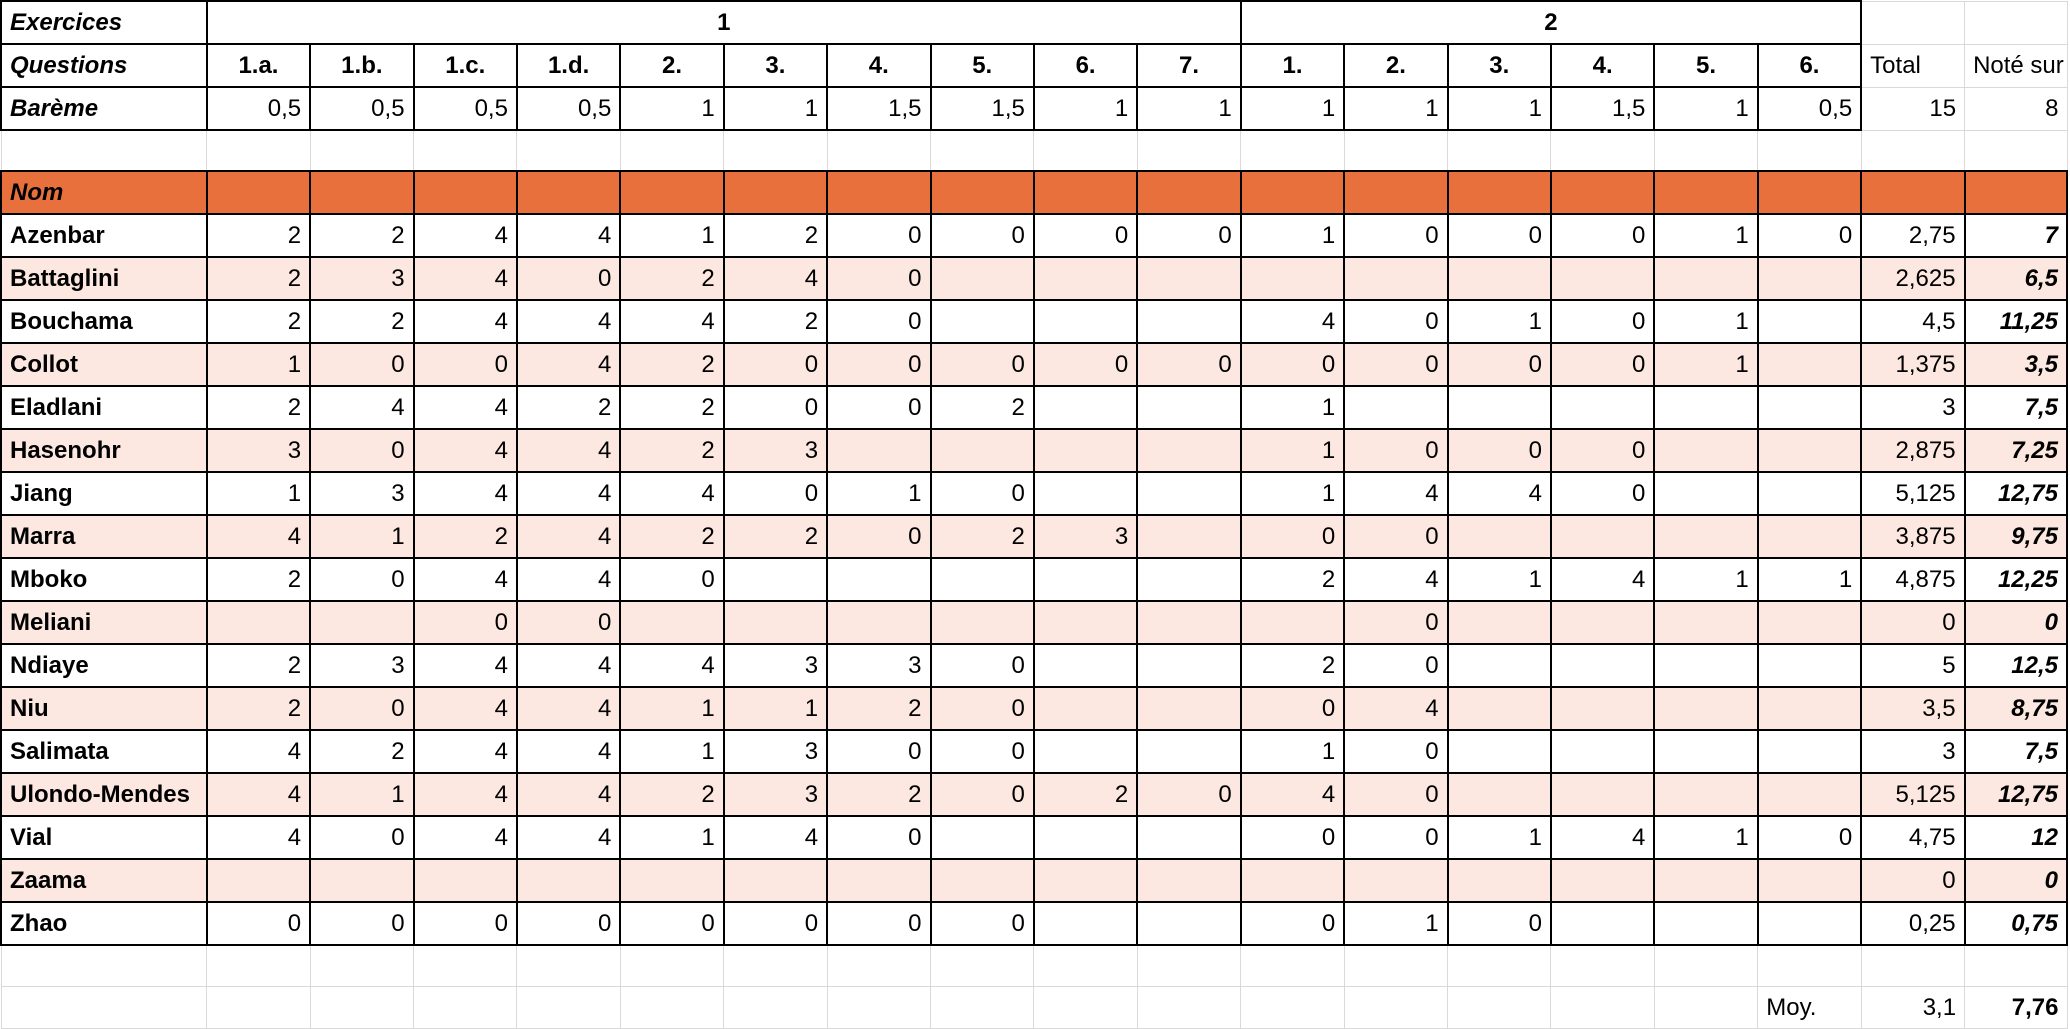 The height and width of the screenshot is (1029, 2070). I want to click on student-note: 12,25, so click(2016, 579).